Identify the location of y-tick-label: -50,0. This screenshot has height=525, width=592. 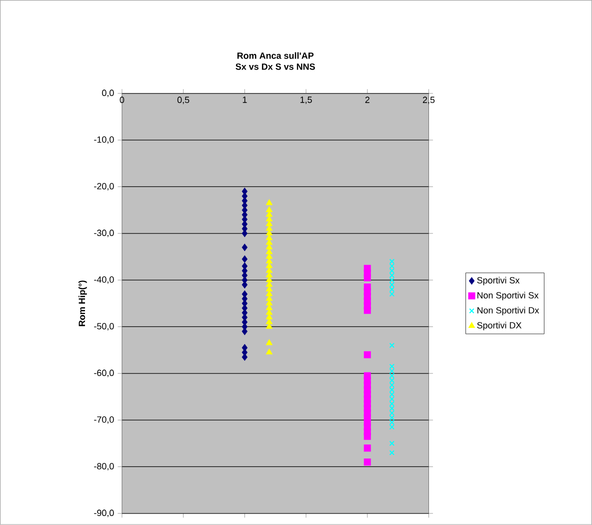
(104, 327).